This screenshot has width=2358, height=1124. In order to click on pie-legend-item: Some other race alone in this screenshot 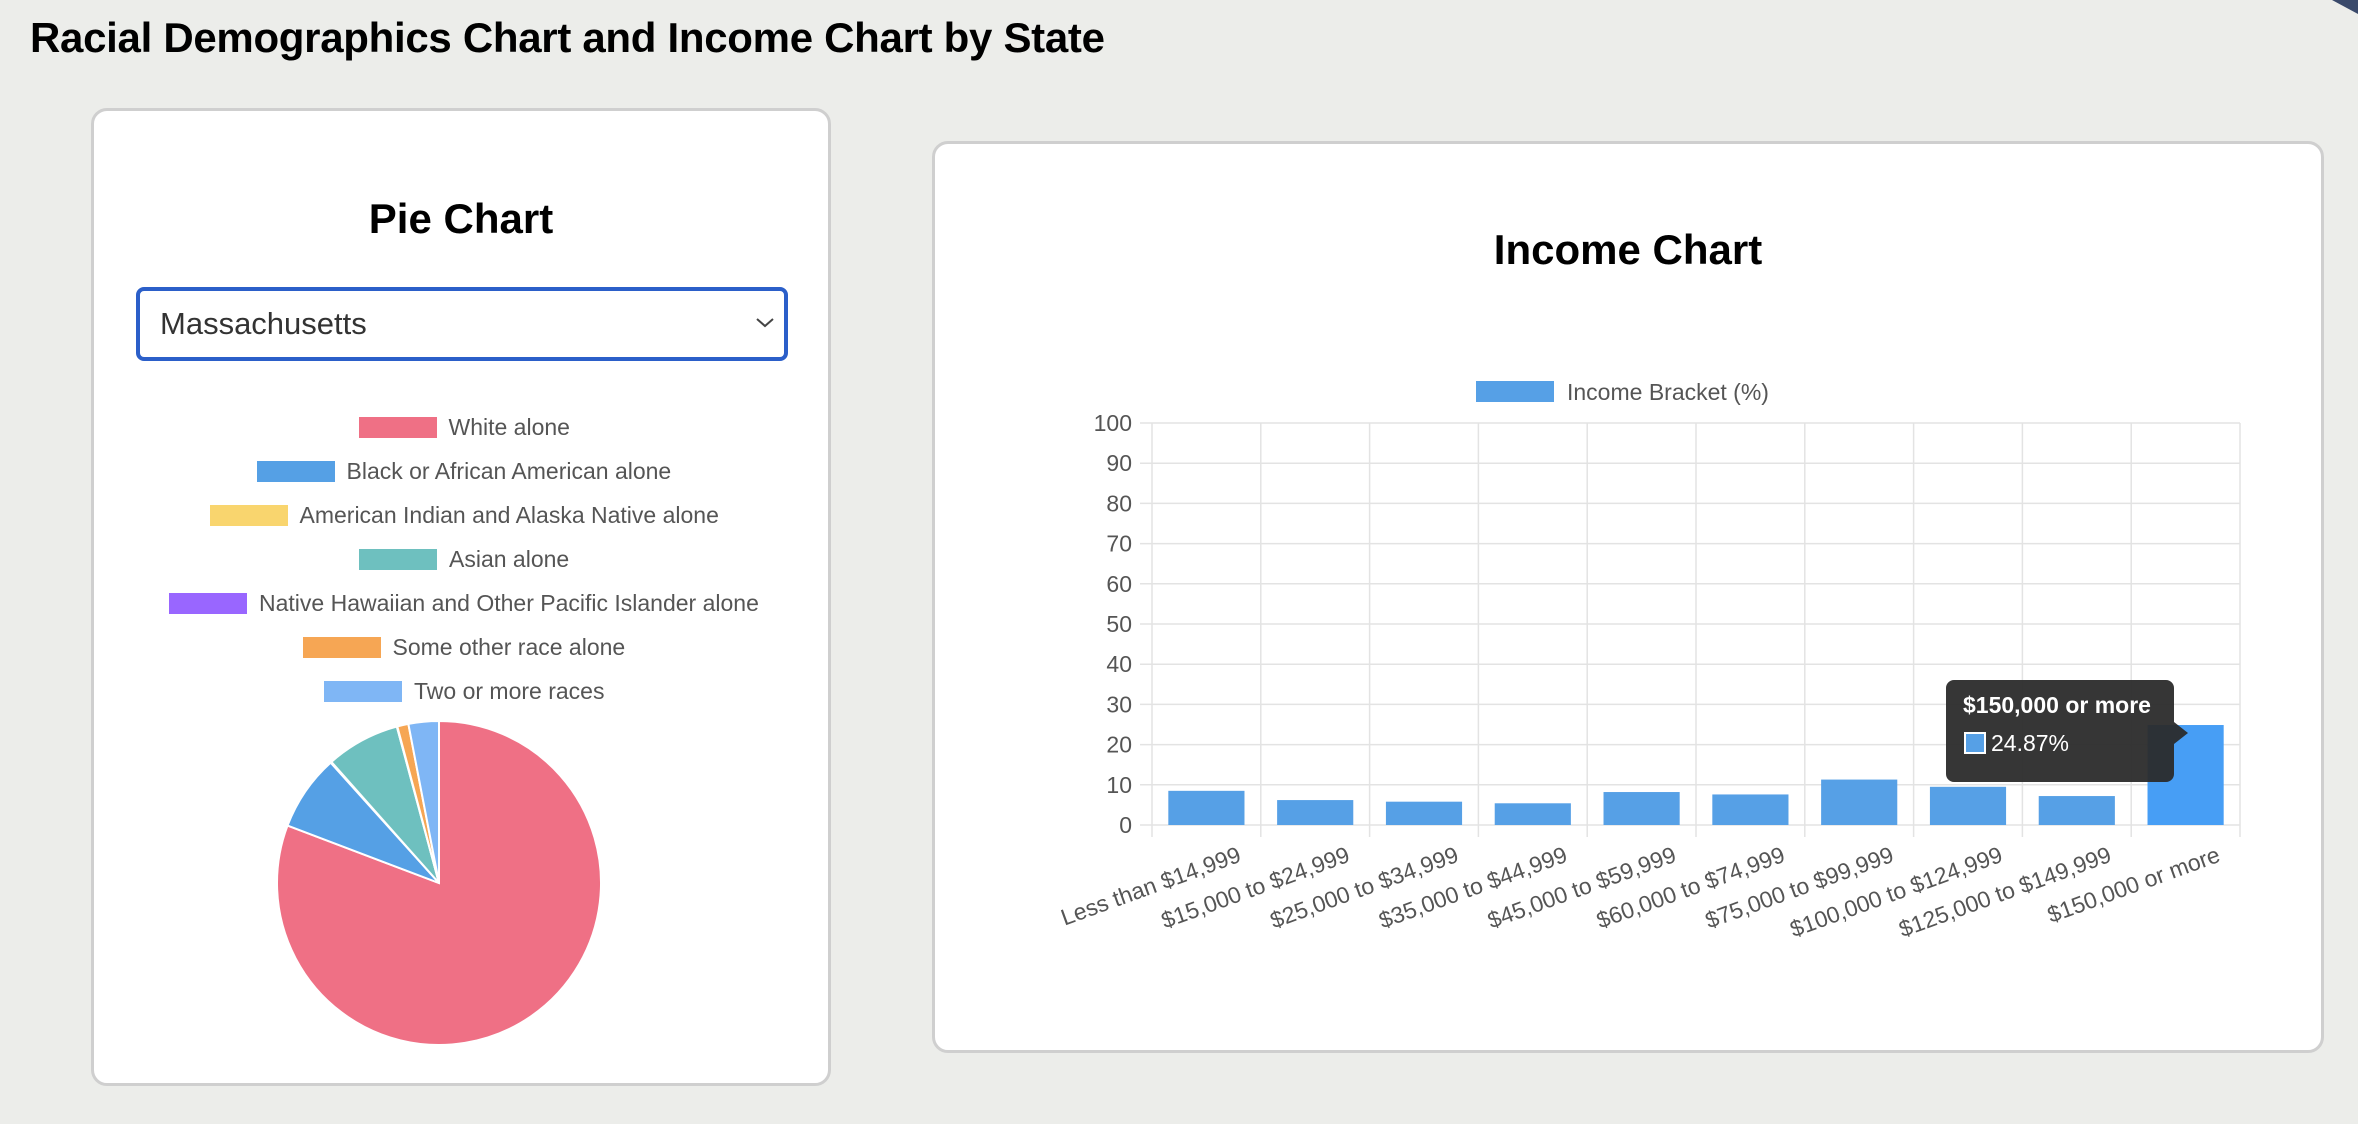, I will do `click(464, 647)`.